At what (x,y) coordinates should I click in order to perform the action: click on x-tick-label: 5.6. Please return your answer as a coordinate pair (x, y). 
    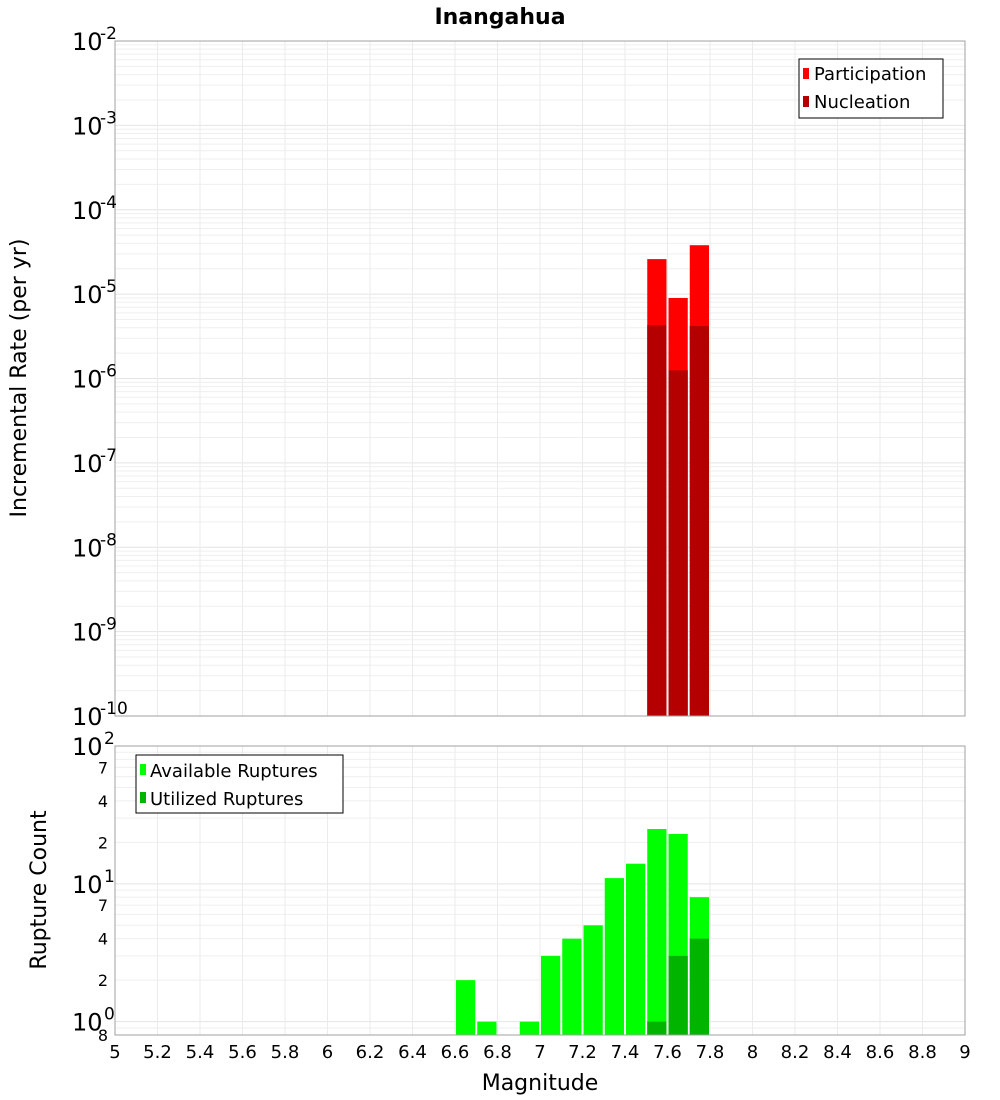
    Looking at the image, I should click on (242, 1052).